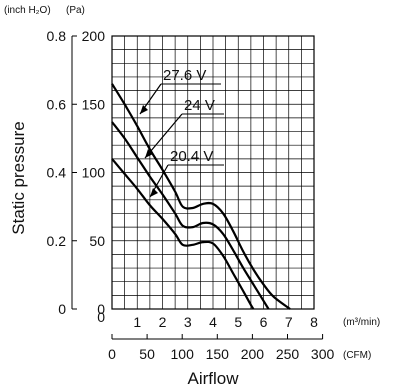  Describe the element at coordinates (18, 177) in the screenshot. I see `y-axis-title: Static pressure` at that location.